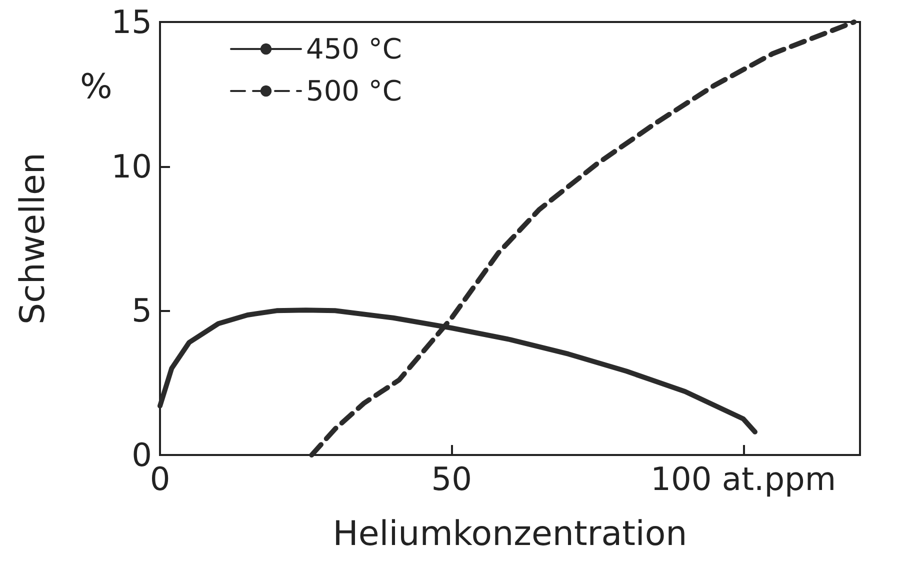 The image size is (918, 576). I want to click on y-tick-label: 15, so click(131, 22).